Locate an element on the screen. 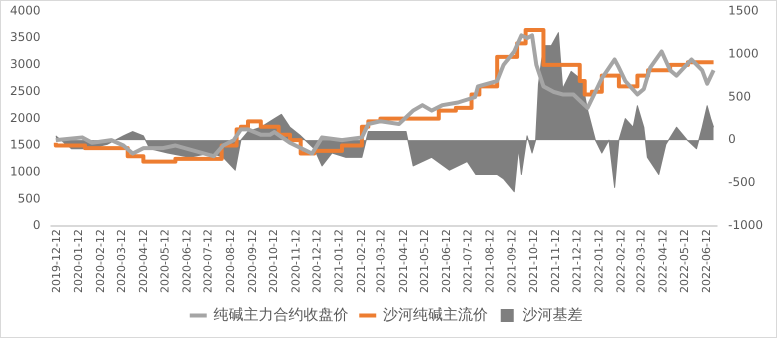 This screenshot has height=338, width=777. x-tick-label: 2020-05-12 is located at coordinates (165, 261).